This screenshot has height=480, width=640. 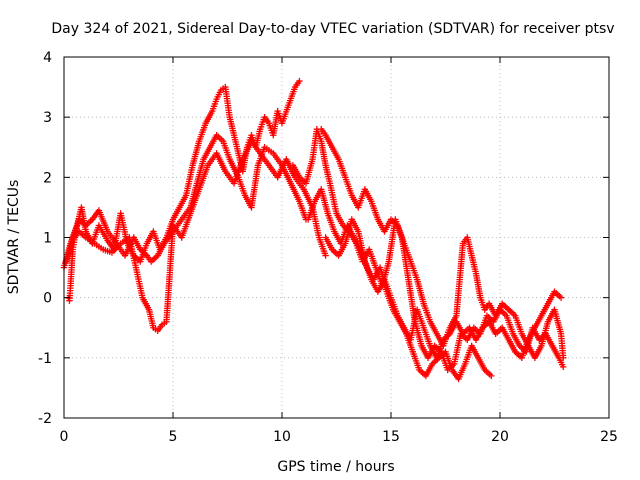 I want to click on y-tick-label: 0, so click(x=47, y=299).